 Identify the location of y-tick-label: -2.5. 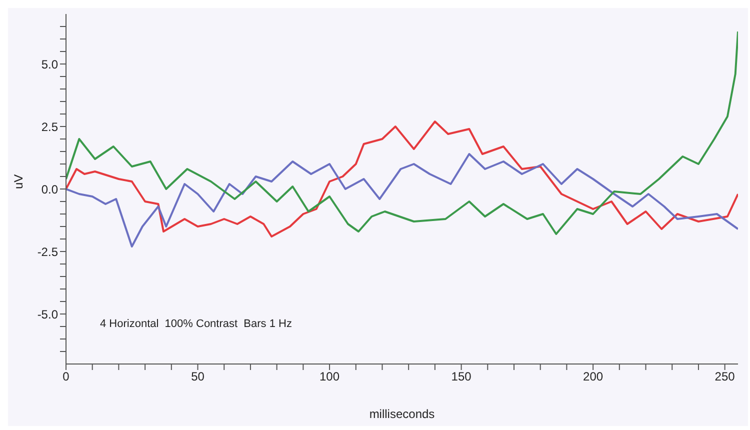
(47, 251).